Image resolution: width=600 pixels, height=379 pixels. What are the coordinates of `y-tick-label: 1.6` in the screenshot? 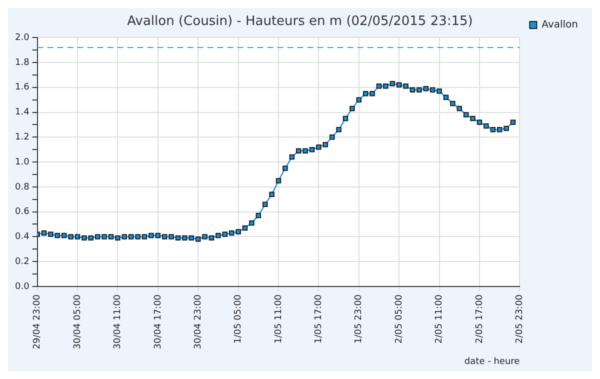 It's located at (22, 87).